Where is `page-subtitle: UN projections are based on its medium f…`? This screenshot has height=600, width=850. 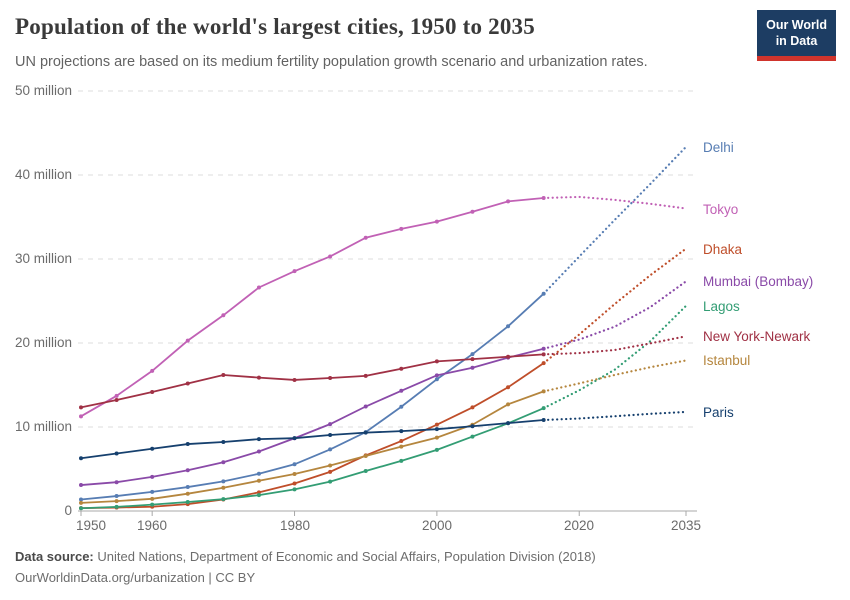
page-subtitle: UN projections are based on its medium f… is located at coordinates (331, 62).